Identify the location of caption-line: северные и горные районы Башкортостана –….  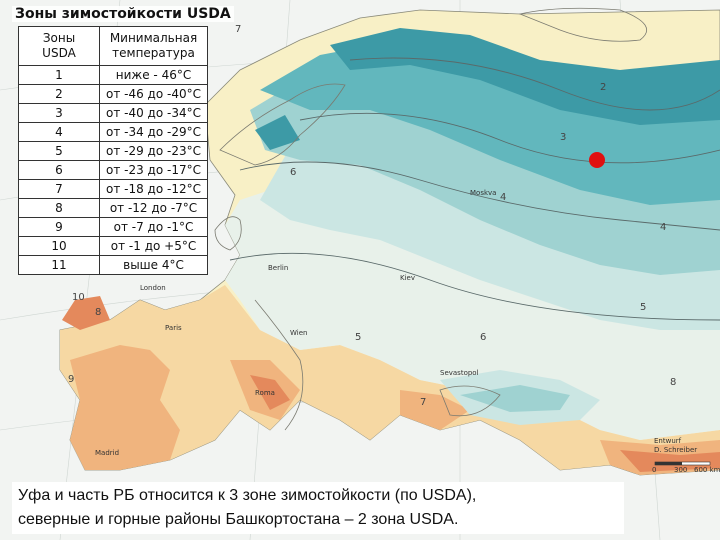
(238, 519).